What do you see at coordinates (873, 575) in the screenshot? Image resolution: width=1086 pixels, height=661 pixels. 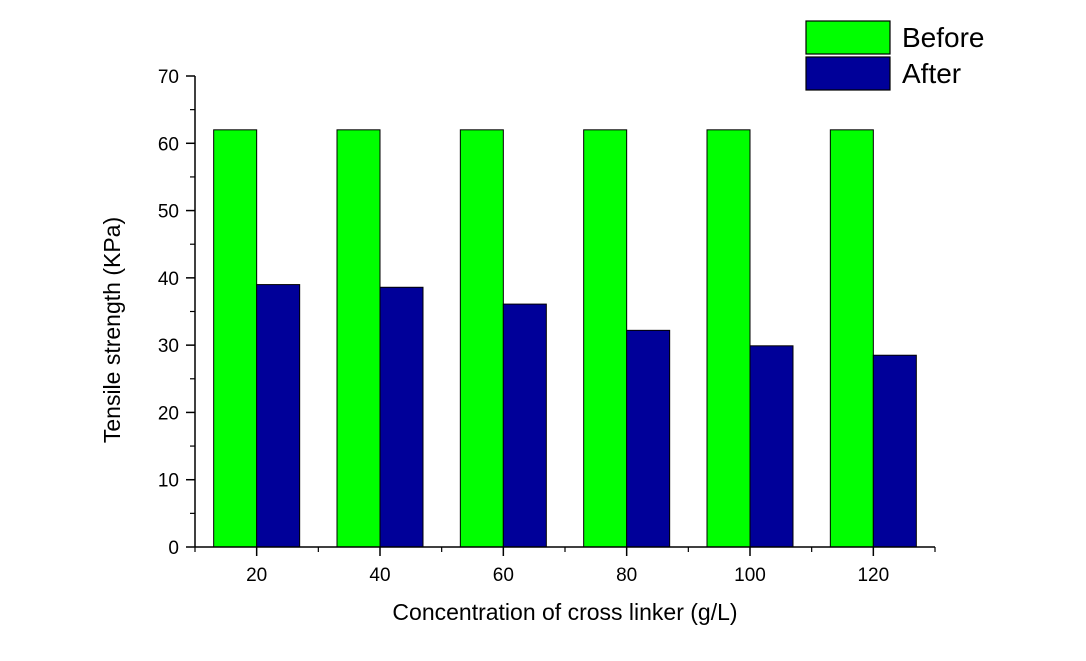 I see `x-tick-label-120: 120` at bounding box center [873, 575].